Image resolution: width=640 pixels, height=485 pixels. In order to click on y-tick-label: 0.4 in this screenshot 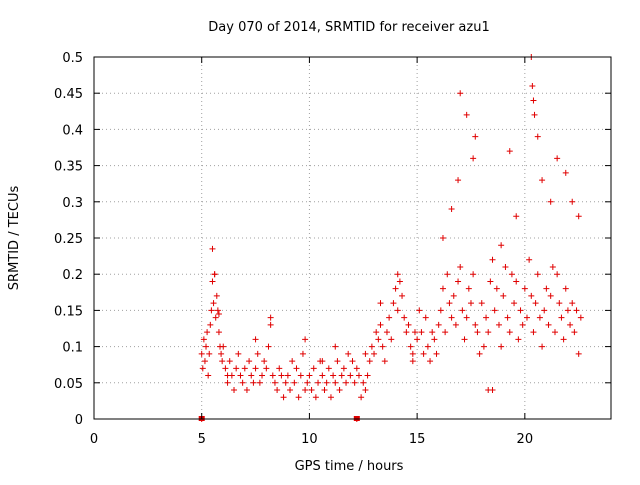, I will do `click(72, 130)`.